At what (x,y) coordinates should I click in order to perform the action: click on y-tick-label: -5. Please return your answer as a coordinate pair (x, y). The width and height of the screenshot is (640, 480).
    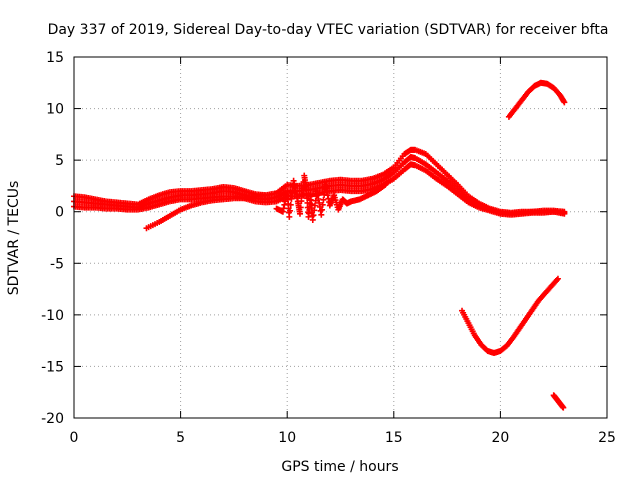
    Looking at the image, I should click on (57, 264).